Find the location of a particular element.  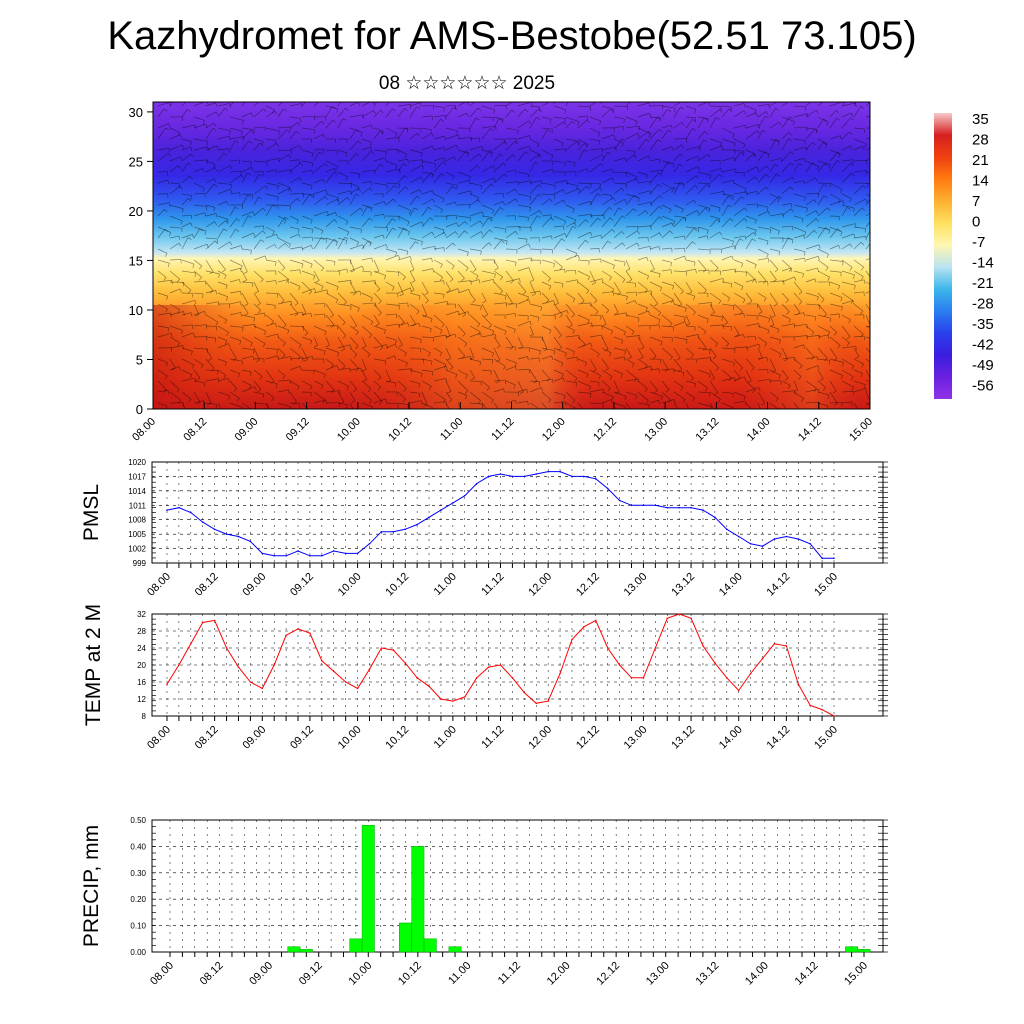

y-axis-title: PMSL is located at coordinates (91, 512).